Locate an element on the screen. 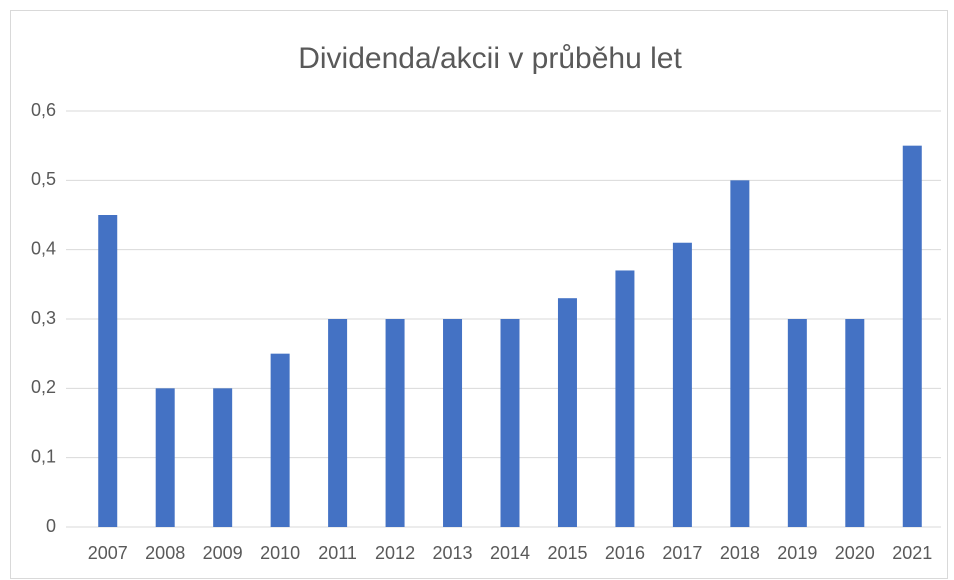  x-tick-label: 2018 is located at coordinates (740, 553).